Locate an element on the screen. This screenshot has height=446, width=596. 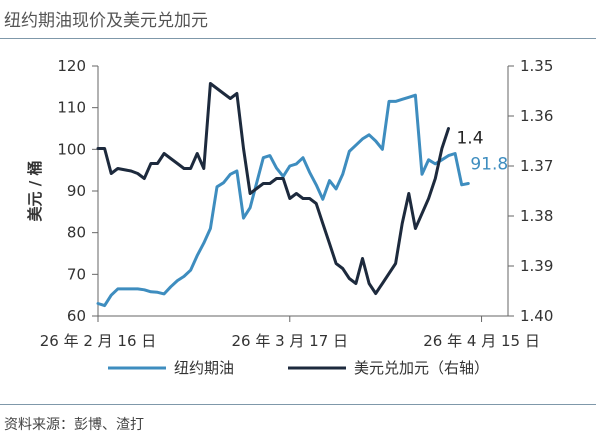
left-axis-title: 美元 / 桶 is located at coordinates (35, 191).